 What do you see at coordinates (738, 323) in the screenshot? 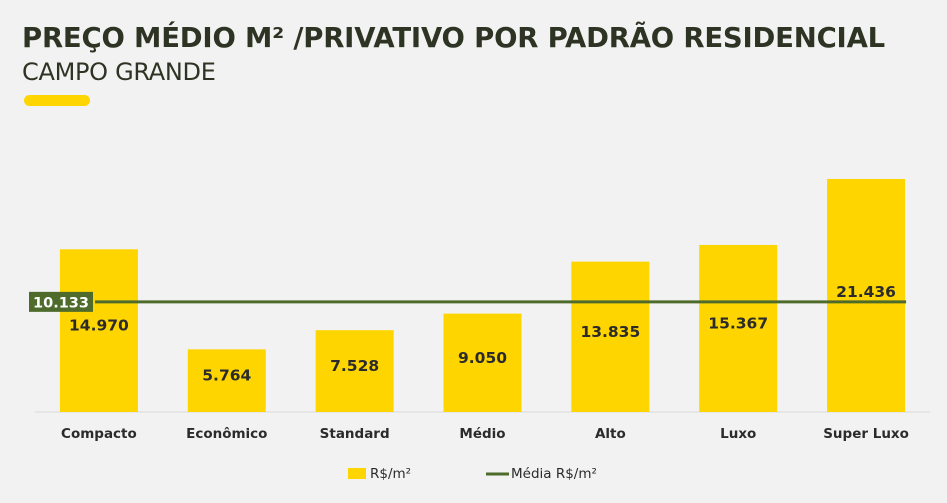
I see `data-label-6: 15.367` at bounding box center [738, 323].